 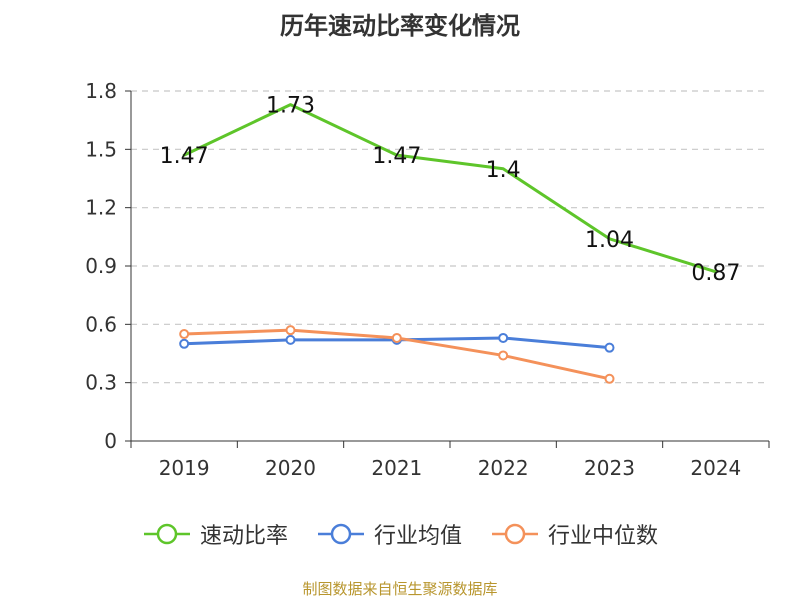 What do you see at coordinates (110, 441) in the screenshot?
I see `y-tick-label: 0` at bounding box center [110, 441].